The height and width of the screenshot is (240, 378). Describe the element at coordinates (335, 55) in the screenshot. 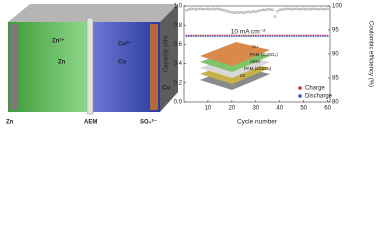

I see `y2-tick-label: 90` at that location.